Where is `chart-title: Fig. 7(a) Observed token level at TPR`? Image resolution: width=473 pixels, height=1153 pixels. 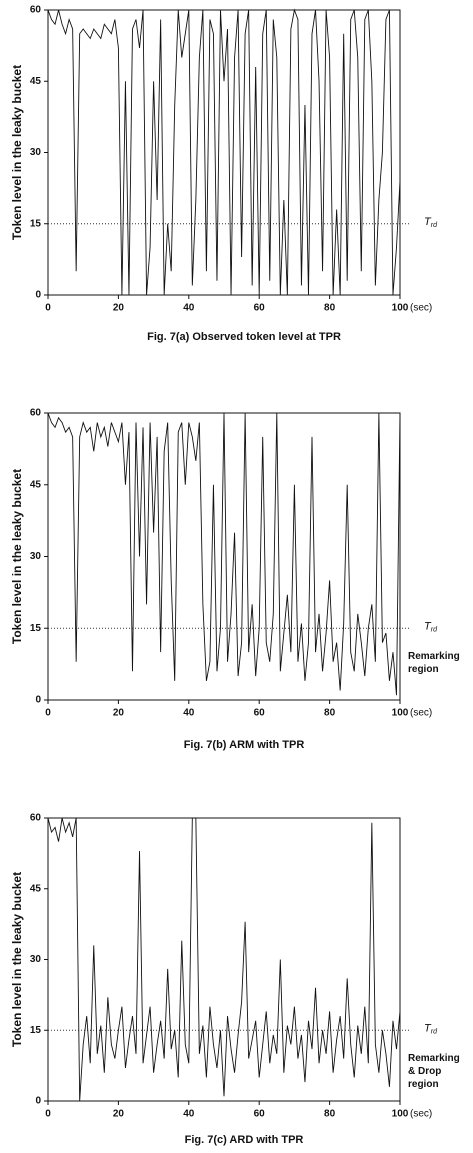
chart-title: Fig. 7(a) Observed token level at TPR is located at coordinates (244, 337).